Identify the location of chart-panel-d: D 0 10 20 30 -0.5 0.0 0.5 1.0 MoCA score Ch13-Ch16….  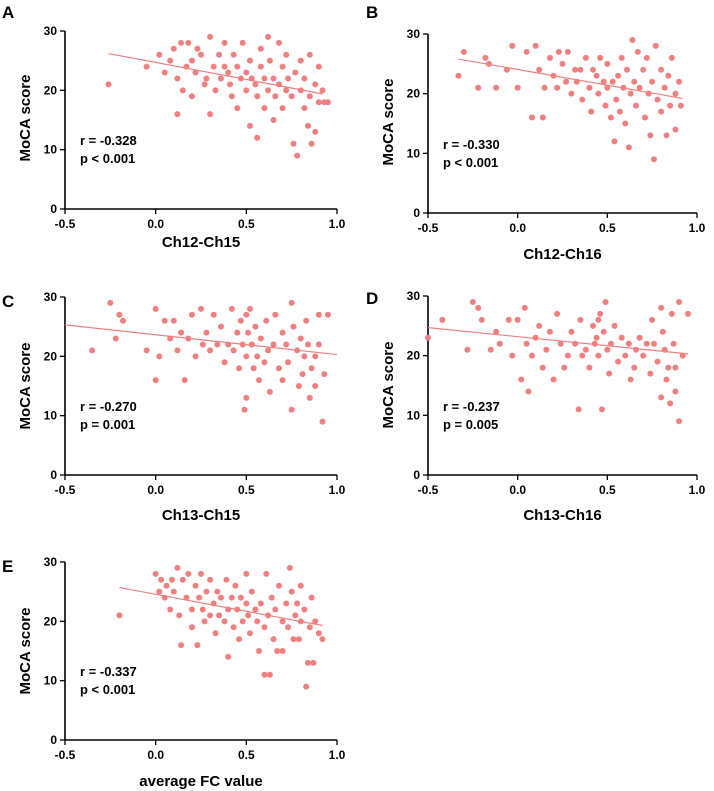
(536, 406).